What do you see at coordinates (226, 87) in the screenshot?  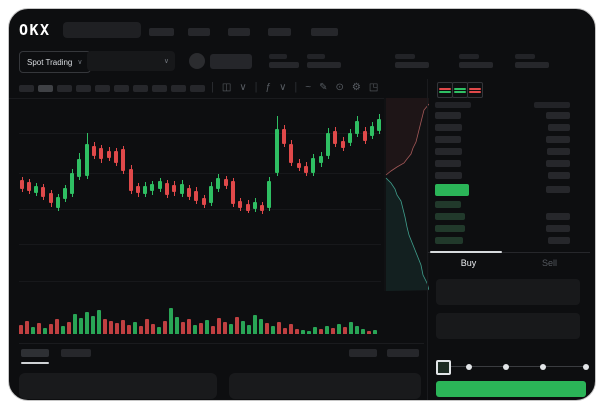 I see `candle-style-icon: ◫` at bounding box center [226, 87].